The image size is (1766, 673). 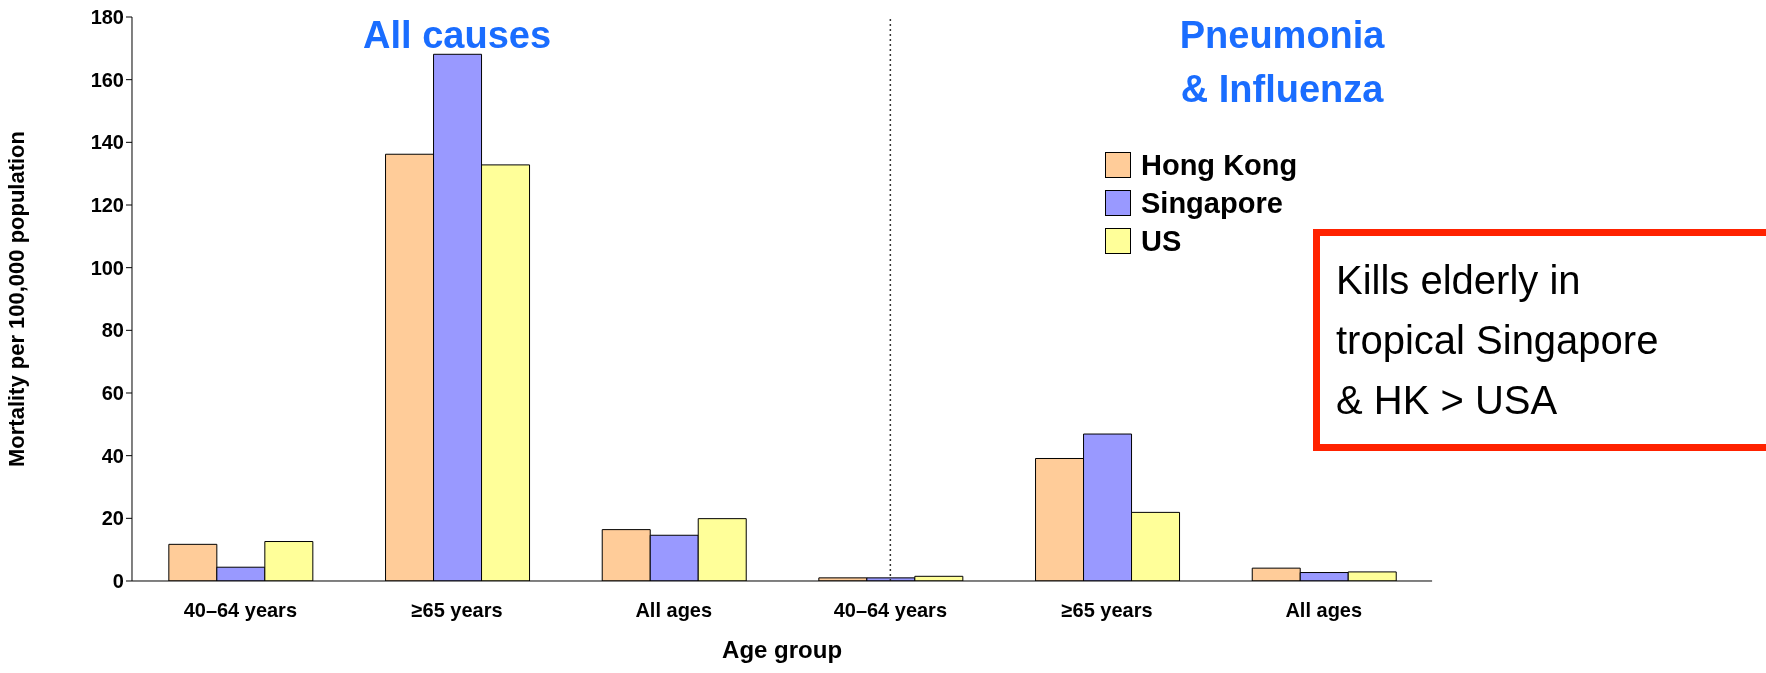 What do you see at coordinates (112, 455) in the screenshot?
I see `y-tick-label: 40` at bounding box center [112, 455].